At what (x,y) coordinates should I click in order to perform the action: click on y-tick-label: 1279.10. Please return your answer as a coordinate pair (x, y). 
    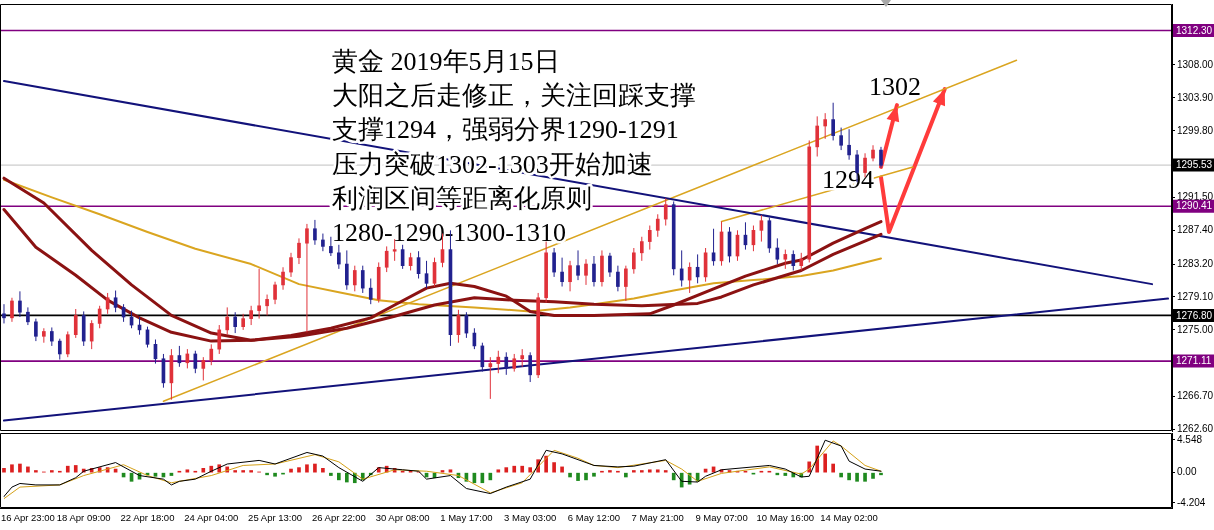
    Looking at the image, I should click on (1195, 296).